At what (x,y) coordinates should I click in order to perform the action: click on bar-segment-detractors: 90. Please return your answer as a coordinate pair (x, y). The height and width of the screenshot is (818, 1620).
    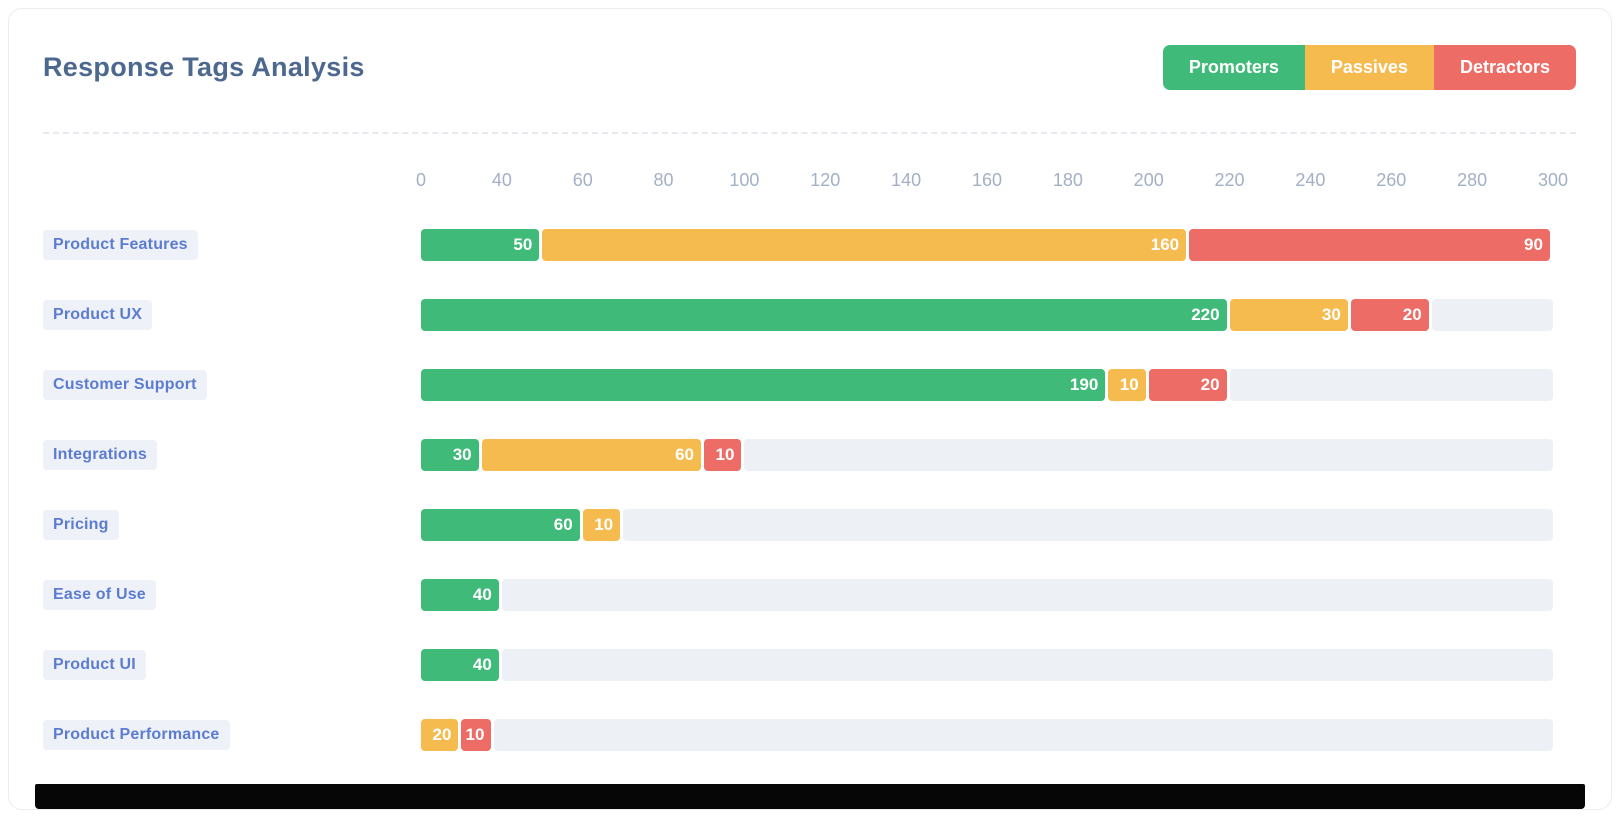
    Looking at the image, I should click on (1369, 245).